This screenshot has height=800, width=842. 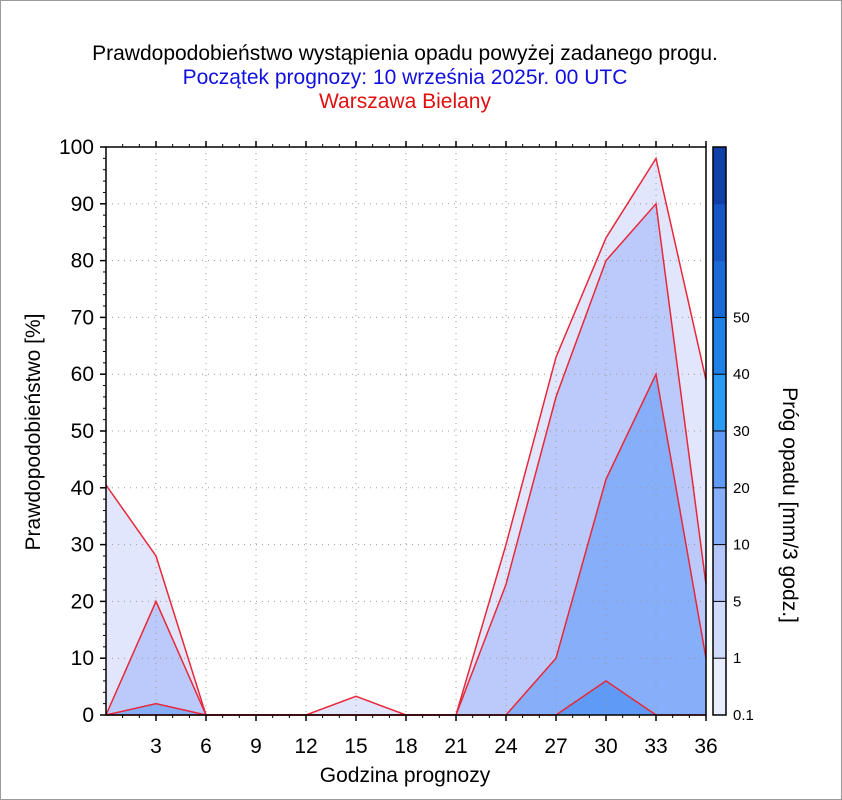 What do you see at coordinates (82, 658) in the screenshot?
I see `y-tick-label: 10` at bounding box center [82, 658].